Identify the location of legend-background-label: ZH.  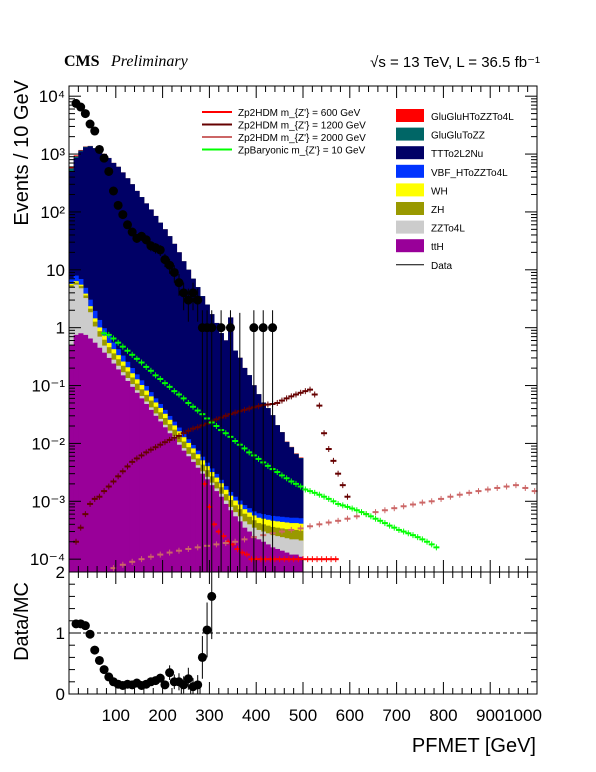
(437, 210).